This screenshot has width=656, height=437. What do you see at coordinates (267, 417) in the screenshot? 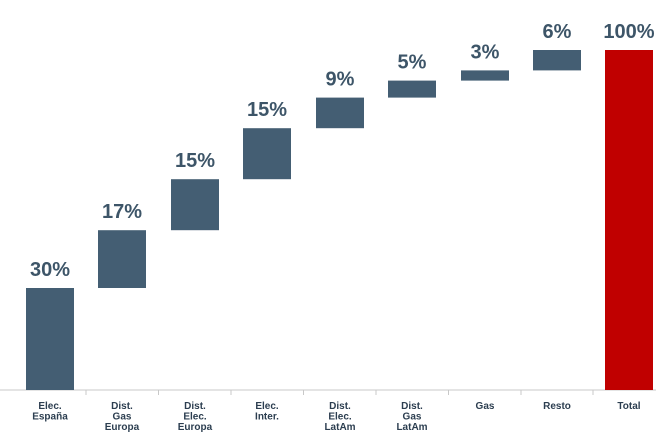
I see `category-label-line: Inter.` at bounding box center [267, 417].